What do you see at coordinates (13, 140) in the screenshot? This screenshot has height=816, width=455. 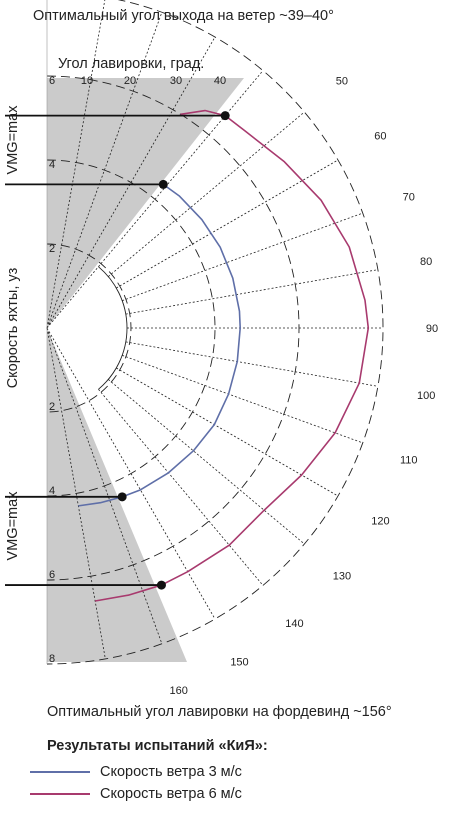 I see `vmg-label-upwind: VMG=max` at bounding box center [13, 140].